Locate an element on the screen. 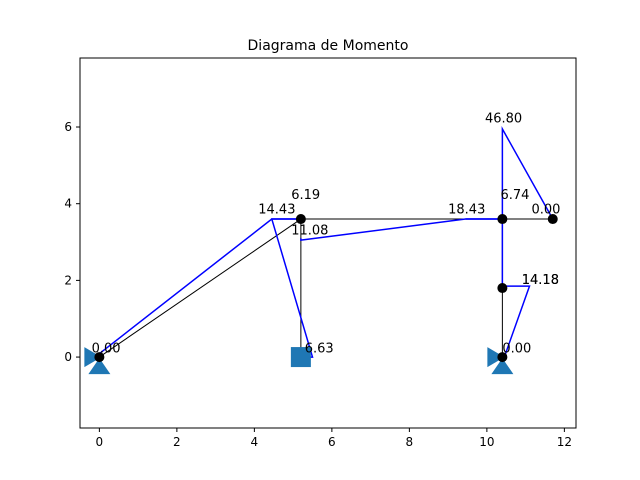 This screenshot has width=640, height=480. moment-label-1: 14.43 is located at coordinates (276, 209).